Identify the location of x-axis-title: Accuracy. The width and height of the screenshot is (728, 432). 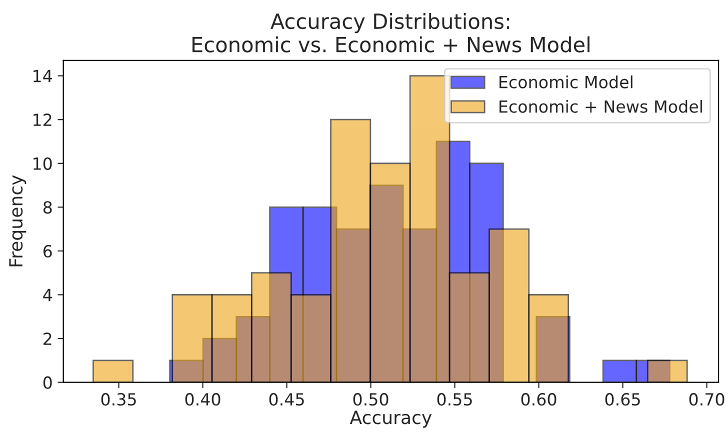
(391, 419).